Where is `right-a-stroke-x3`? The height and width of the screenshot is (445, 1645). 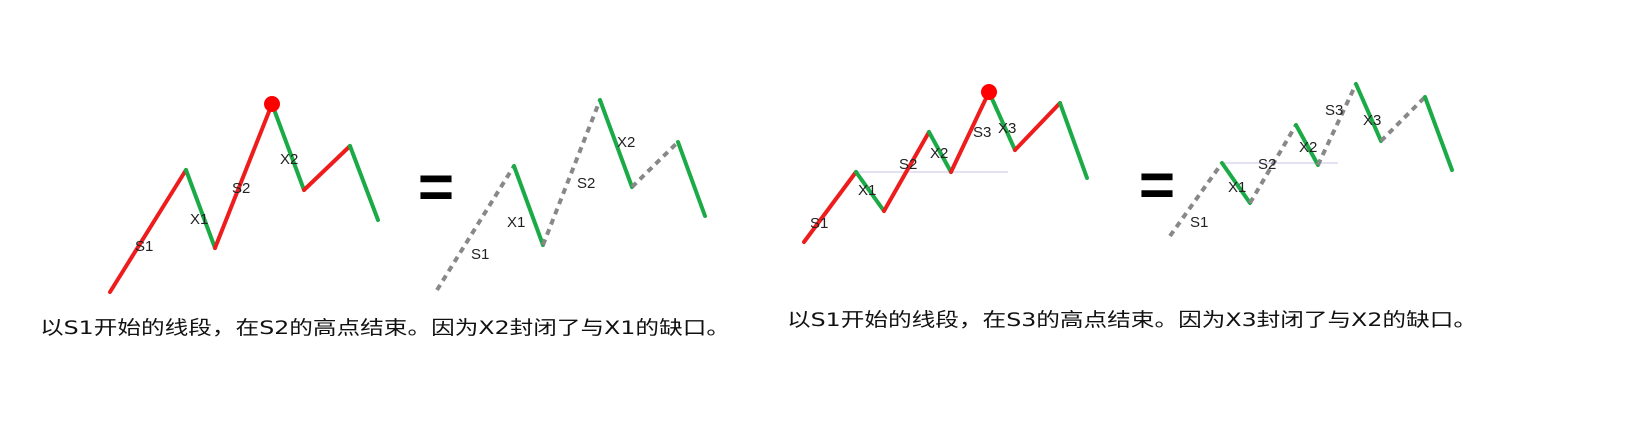
right-a-stroke-x3 is located at coordinates (1002, 121).